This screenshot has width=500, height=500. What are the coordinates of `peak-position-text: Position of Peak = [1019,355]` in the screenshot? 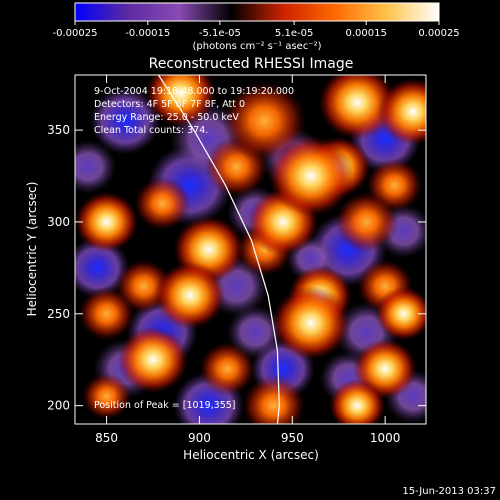 It's located at (164, 405).